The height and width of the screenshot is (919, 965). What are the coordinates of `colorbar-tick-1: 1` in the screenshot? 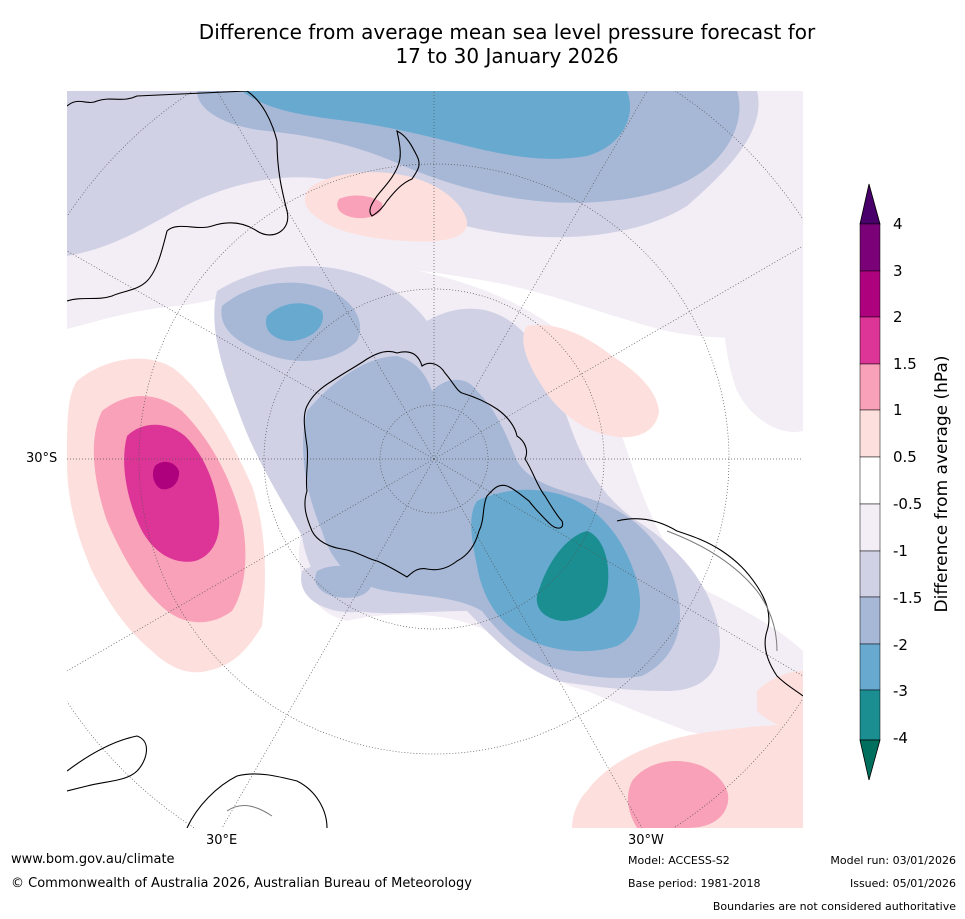 It's located at (898, 410).